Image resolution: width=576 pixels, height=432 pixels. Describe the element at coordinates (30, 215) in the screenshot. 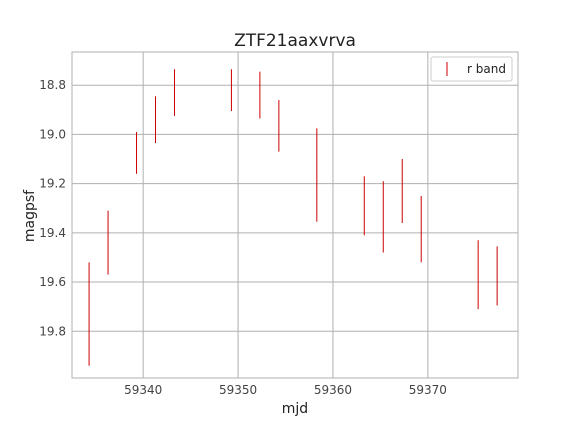

I see `y-axis-label: magpsf` at that location.